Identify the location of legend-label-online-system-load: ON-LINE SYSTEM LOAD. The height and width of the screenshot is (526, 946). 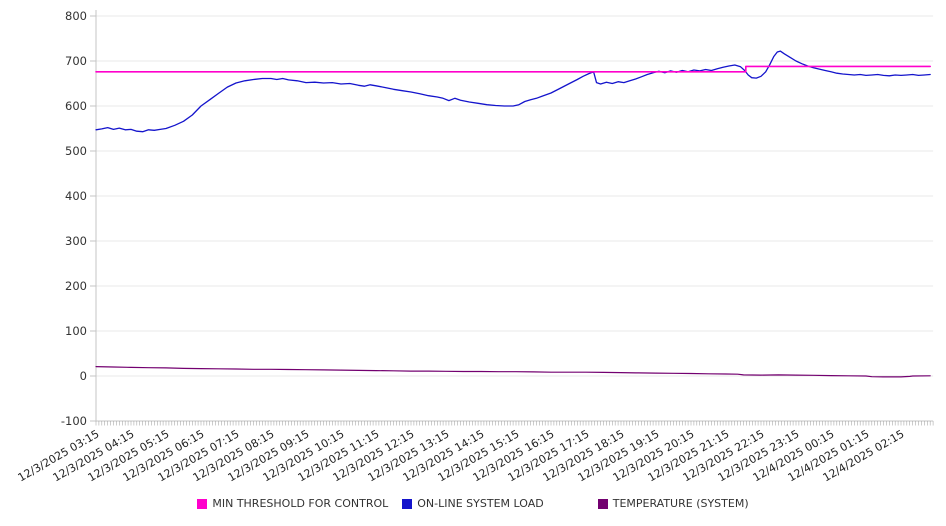
(480, 503).